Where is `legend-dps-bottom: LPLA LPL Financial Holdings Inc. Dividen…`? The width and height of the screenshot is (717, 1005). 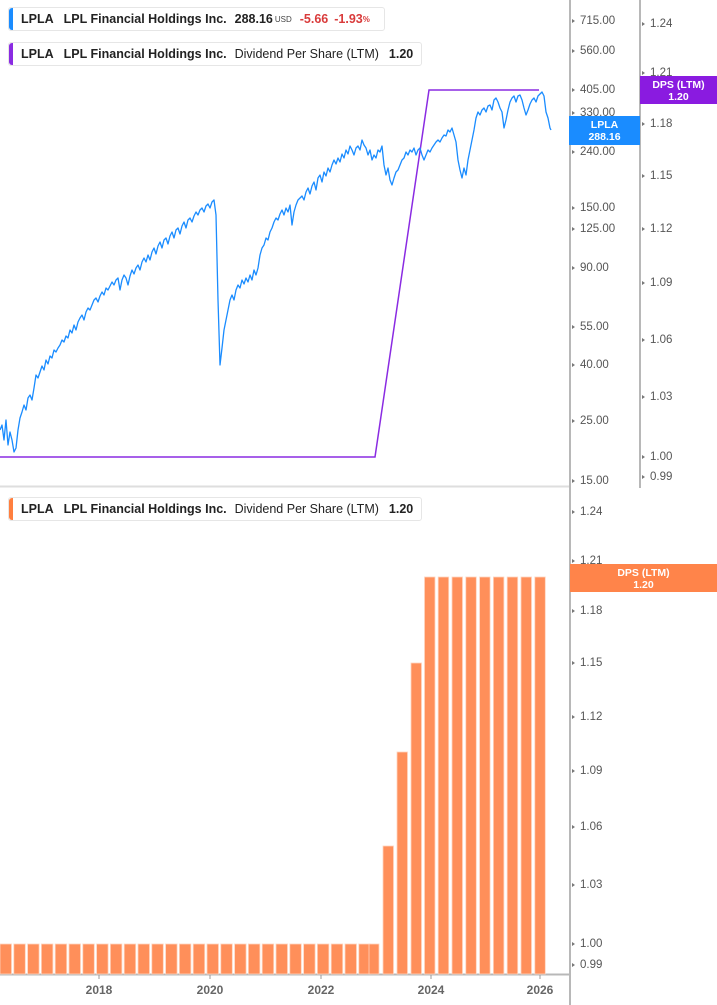
legend-dps-bottom: LPLA LPL Financial Holdings Inc. Dividen… is located at coordinates (215, 509).